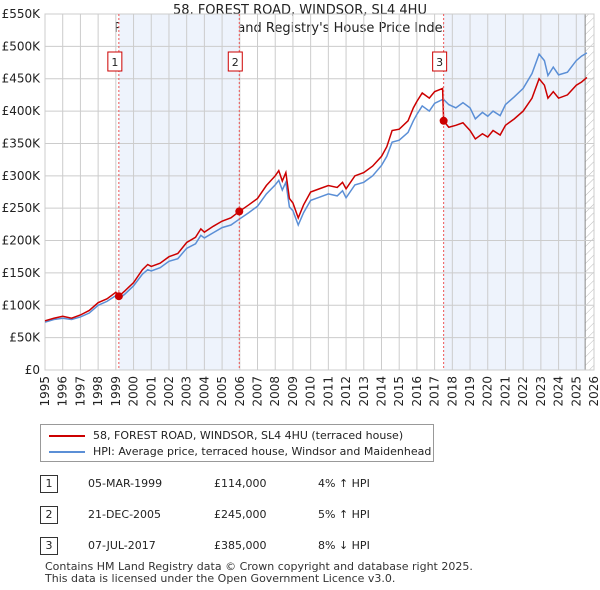  I want to click on y-tick-label: £300K, so click(22, 176).